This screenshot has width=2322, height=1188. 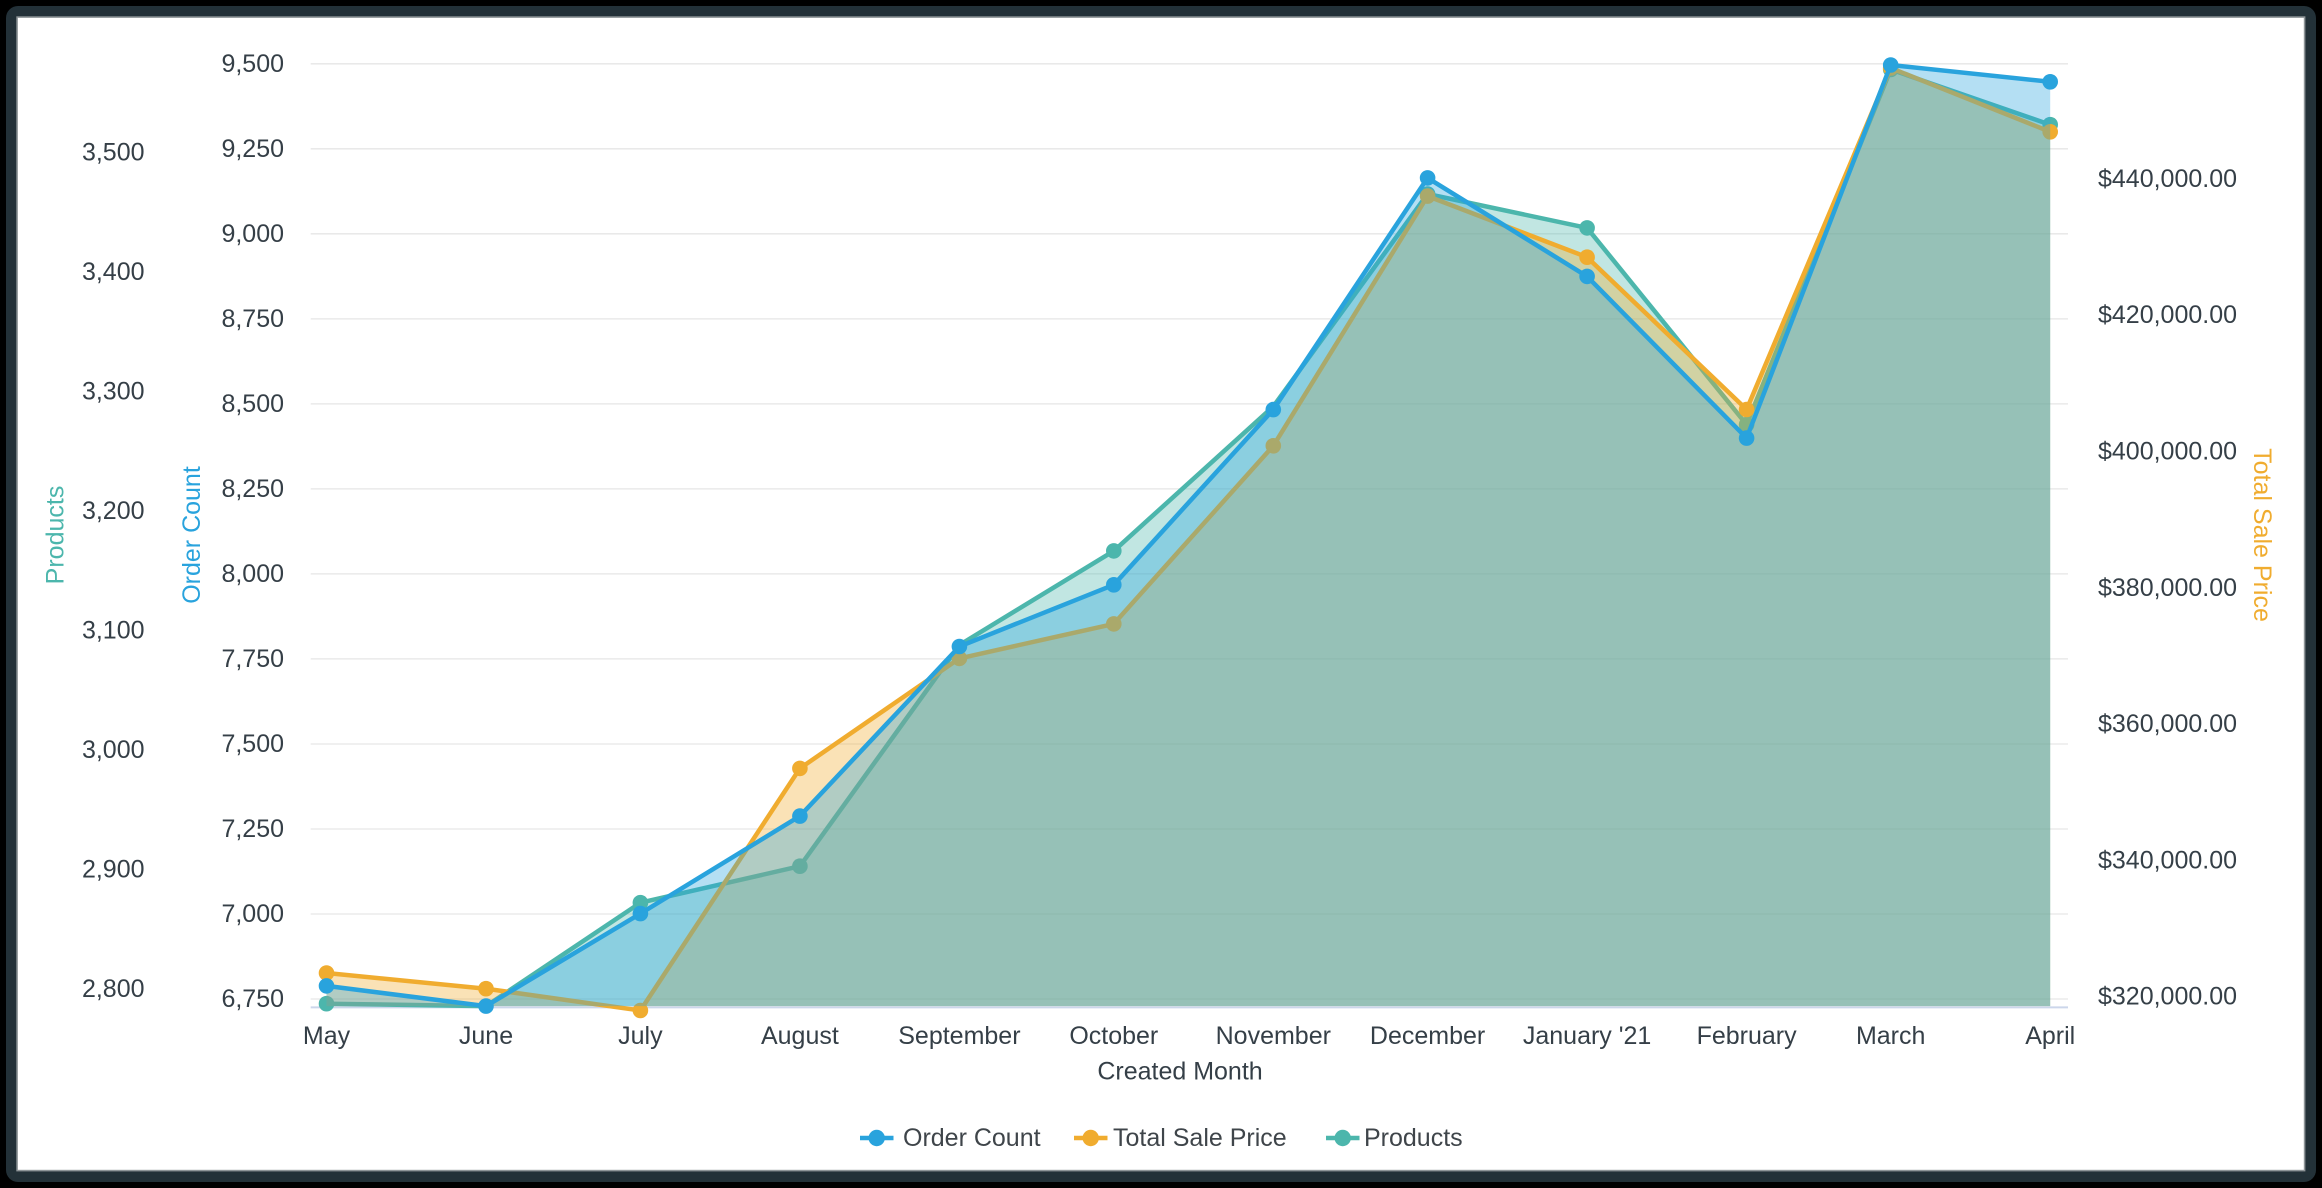 What do you see at coordinates (252, 489) in the screenshot?
I see `svg-text: 8,250` at bounding box center [252, 489].